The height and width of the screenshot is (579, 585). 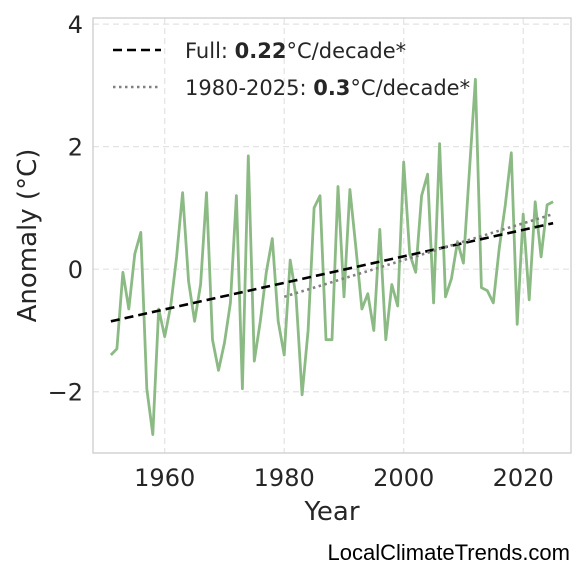 I want to click on legend-label-recent-trend: 1980-2025: 0.3°C/decade*, so click(x=327, y=88).